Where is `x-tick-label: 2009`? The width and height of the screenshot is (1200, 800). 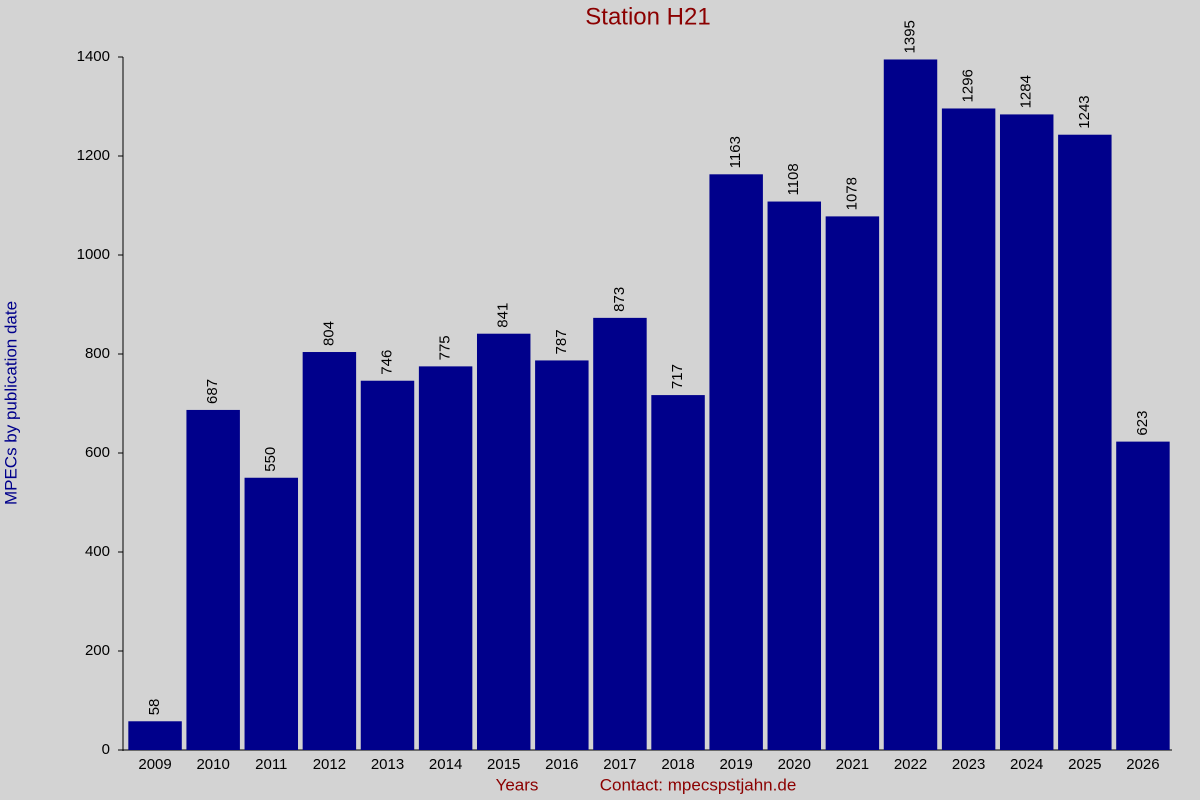 x-tick-label: 2009 is located at coordinates (154, 764).